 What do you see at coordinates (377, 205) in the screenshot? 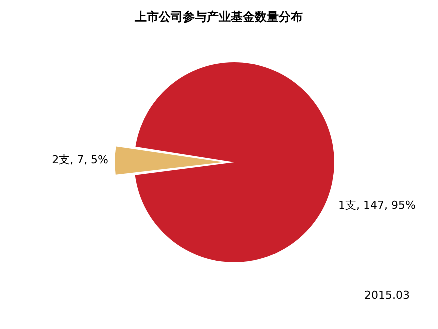
I see `slice-label: 1支, 147, 95%` at bounding box center [377, 205].